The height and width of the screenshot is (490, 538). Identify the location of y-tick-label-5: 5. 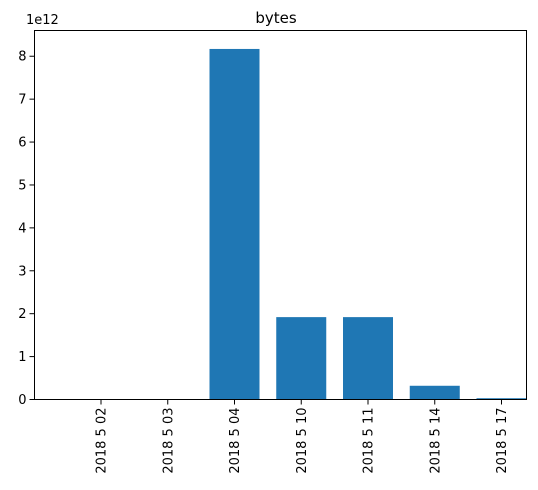
(22, 185).